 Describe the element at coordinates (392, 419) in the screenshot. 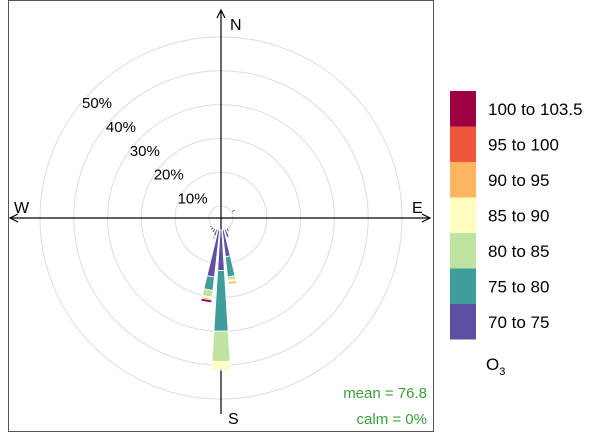

I see `calm-label: calm = 0%` at that location.